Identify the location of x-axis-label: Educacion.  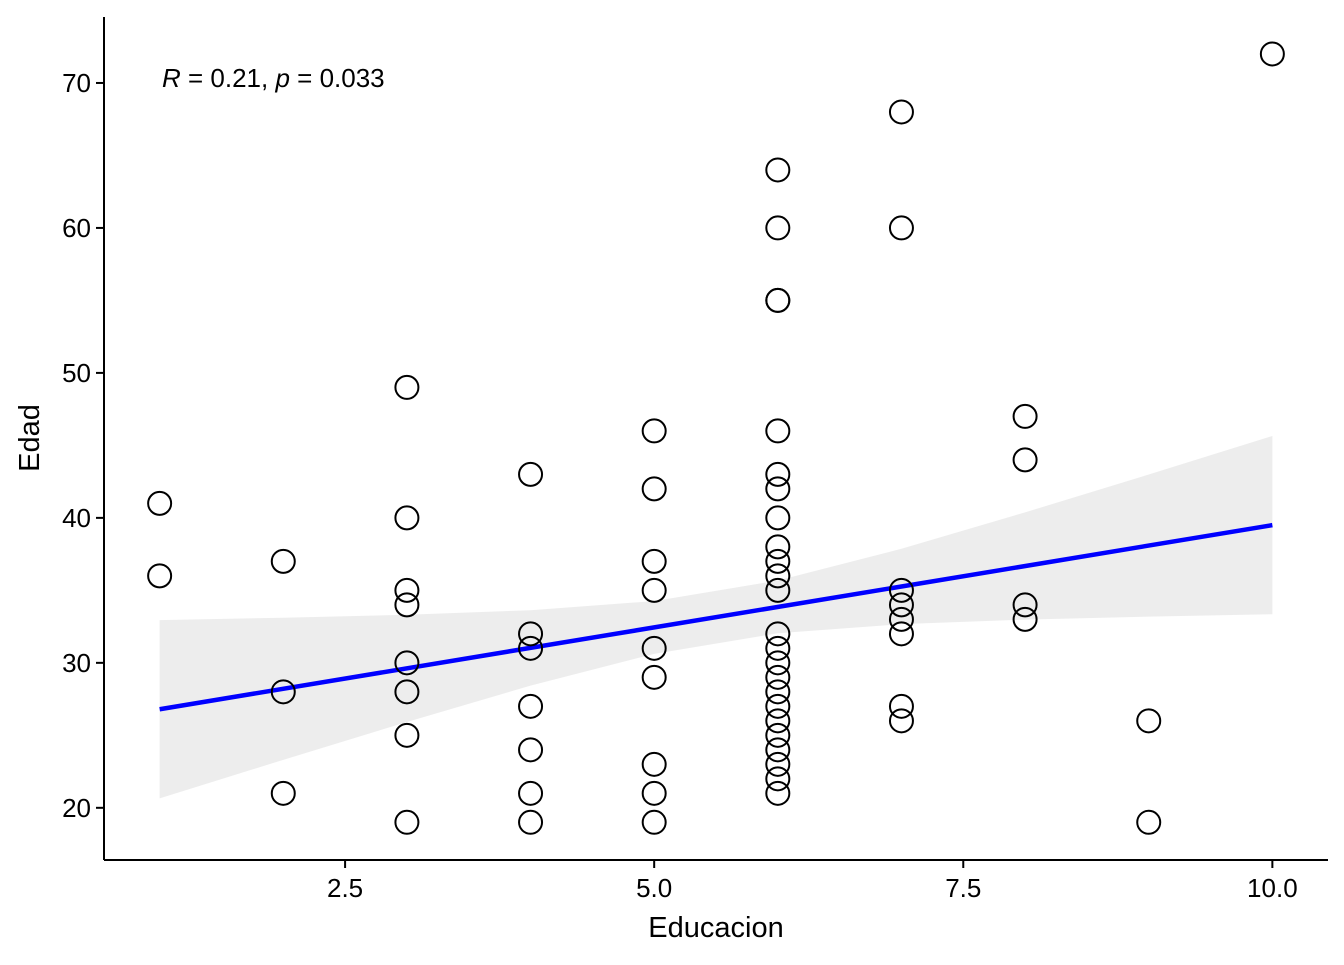
(715, 928).